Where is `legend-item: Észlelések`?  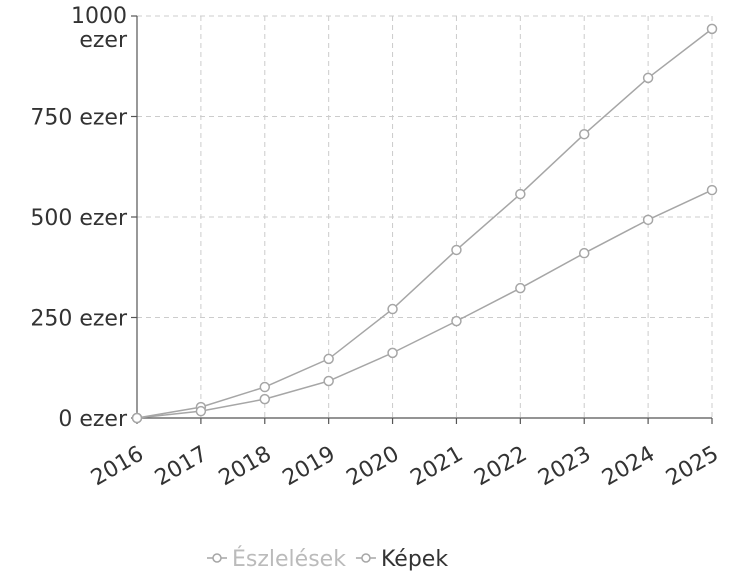
legend-item: Észlelések is located at coordinates (276, 559).